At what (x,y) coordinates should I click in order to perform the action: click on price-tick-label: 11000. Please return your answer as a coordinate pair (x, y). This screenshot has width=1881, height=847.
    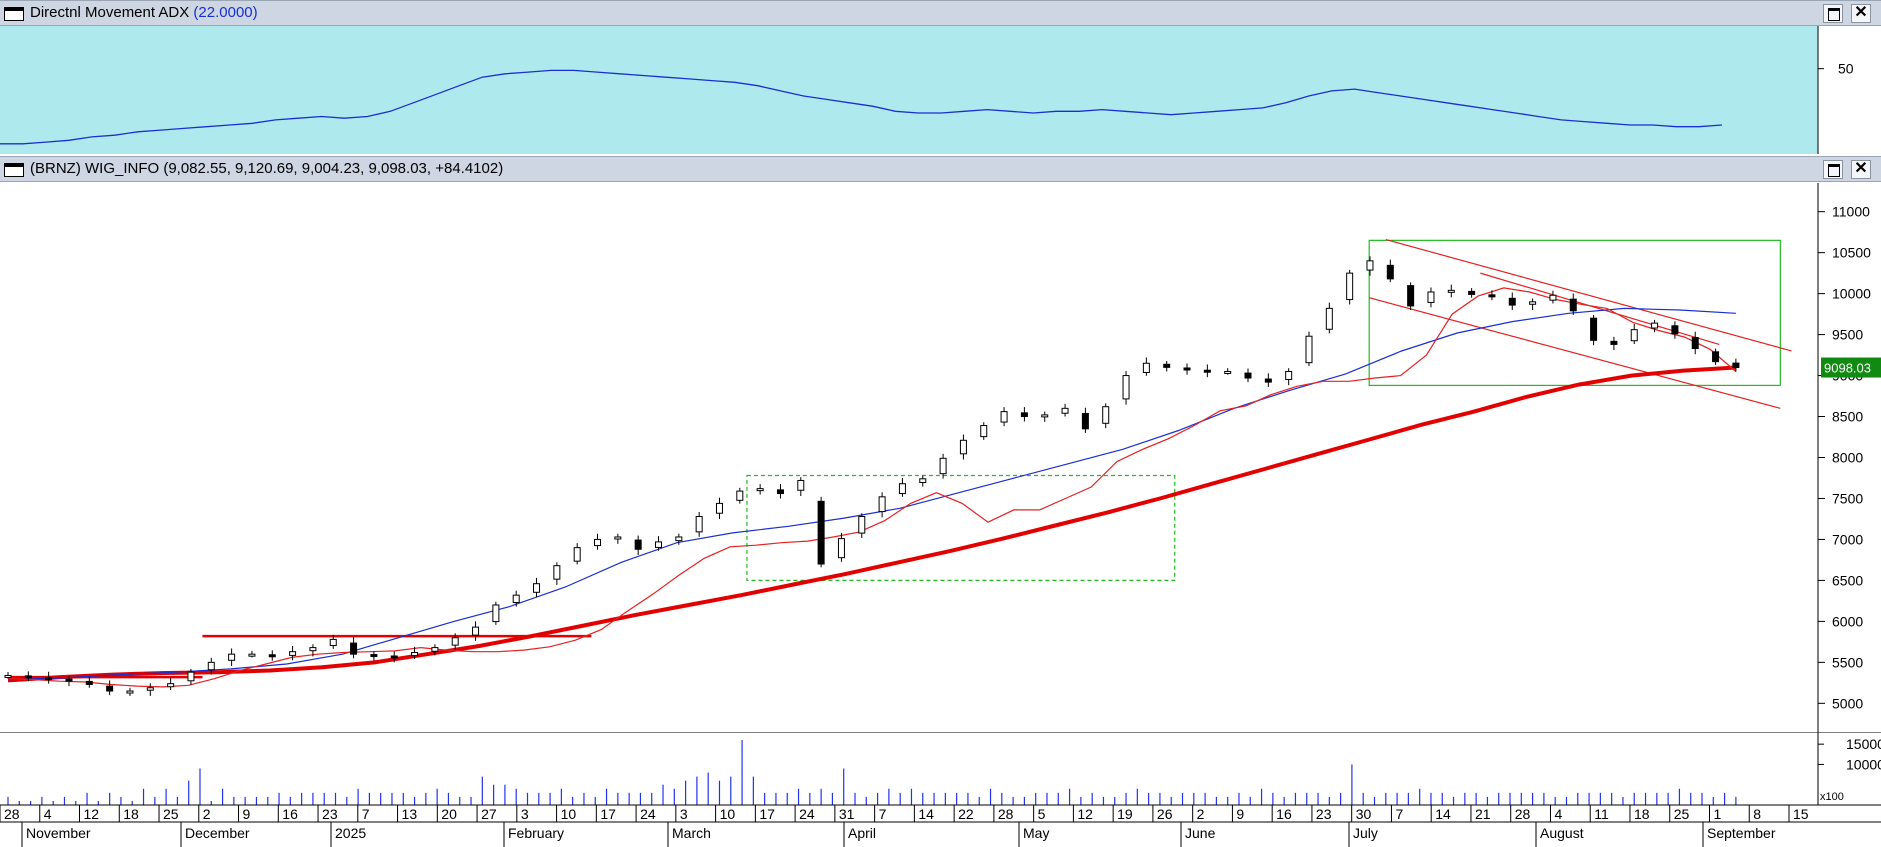
    Looking at the image, I should click on (1851, 212).